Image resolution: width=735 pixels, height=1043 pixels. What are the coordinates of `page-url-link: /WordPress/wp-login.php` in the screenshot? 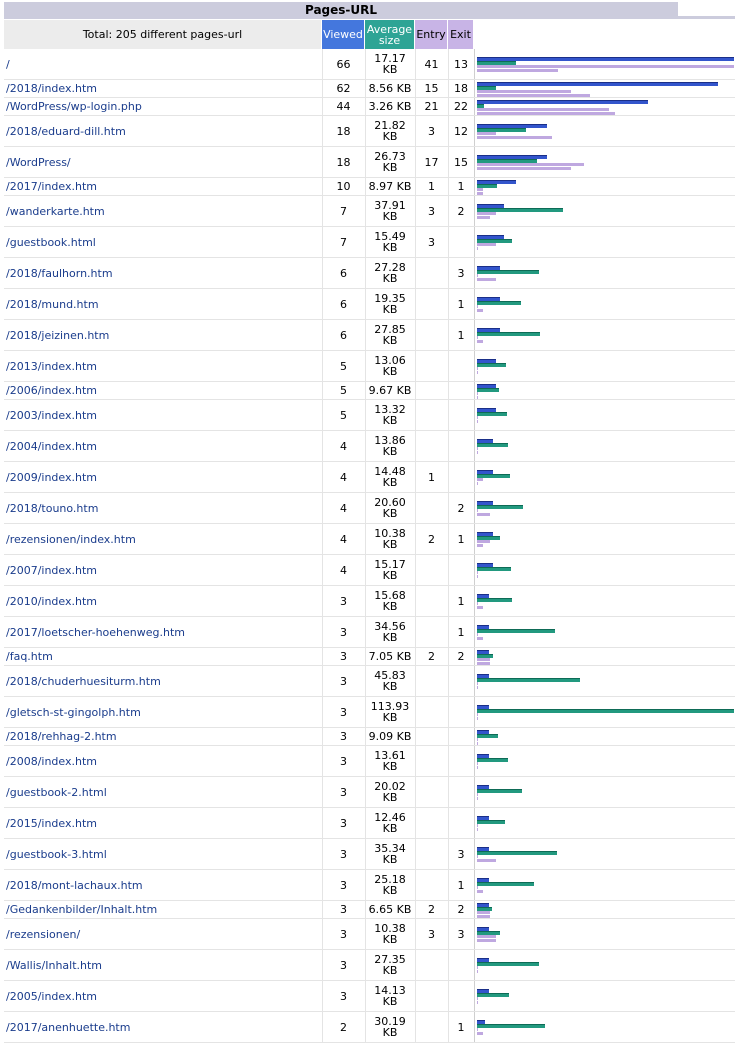 It's located at (74, 106).